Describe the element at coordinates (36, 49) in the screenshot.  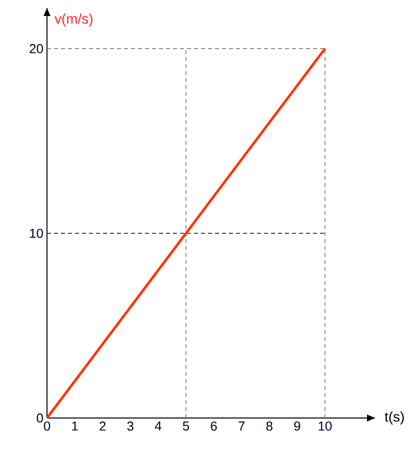
I see `y-tick-label: 20` at that location.